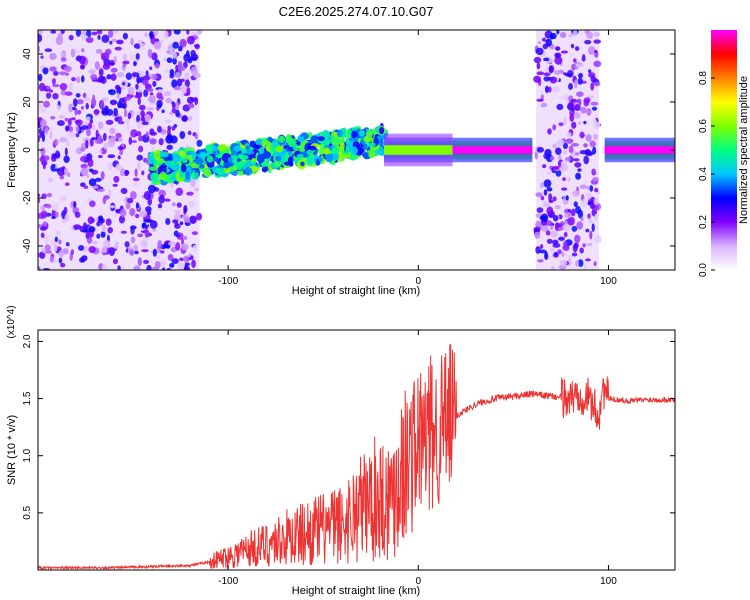  I want to click on y-tick-label: 1.5, so click(27, 398).